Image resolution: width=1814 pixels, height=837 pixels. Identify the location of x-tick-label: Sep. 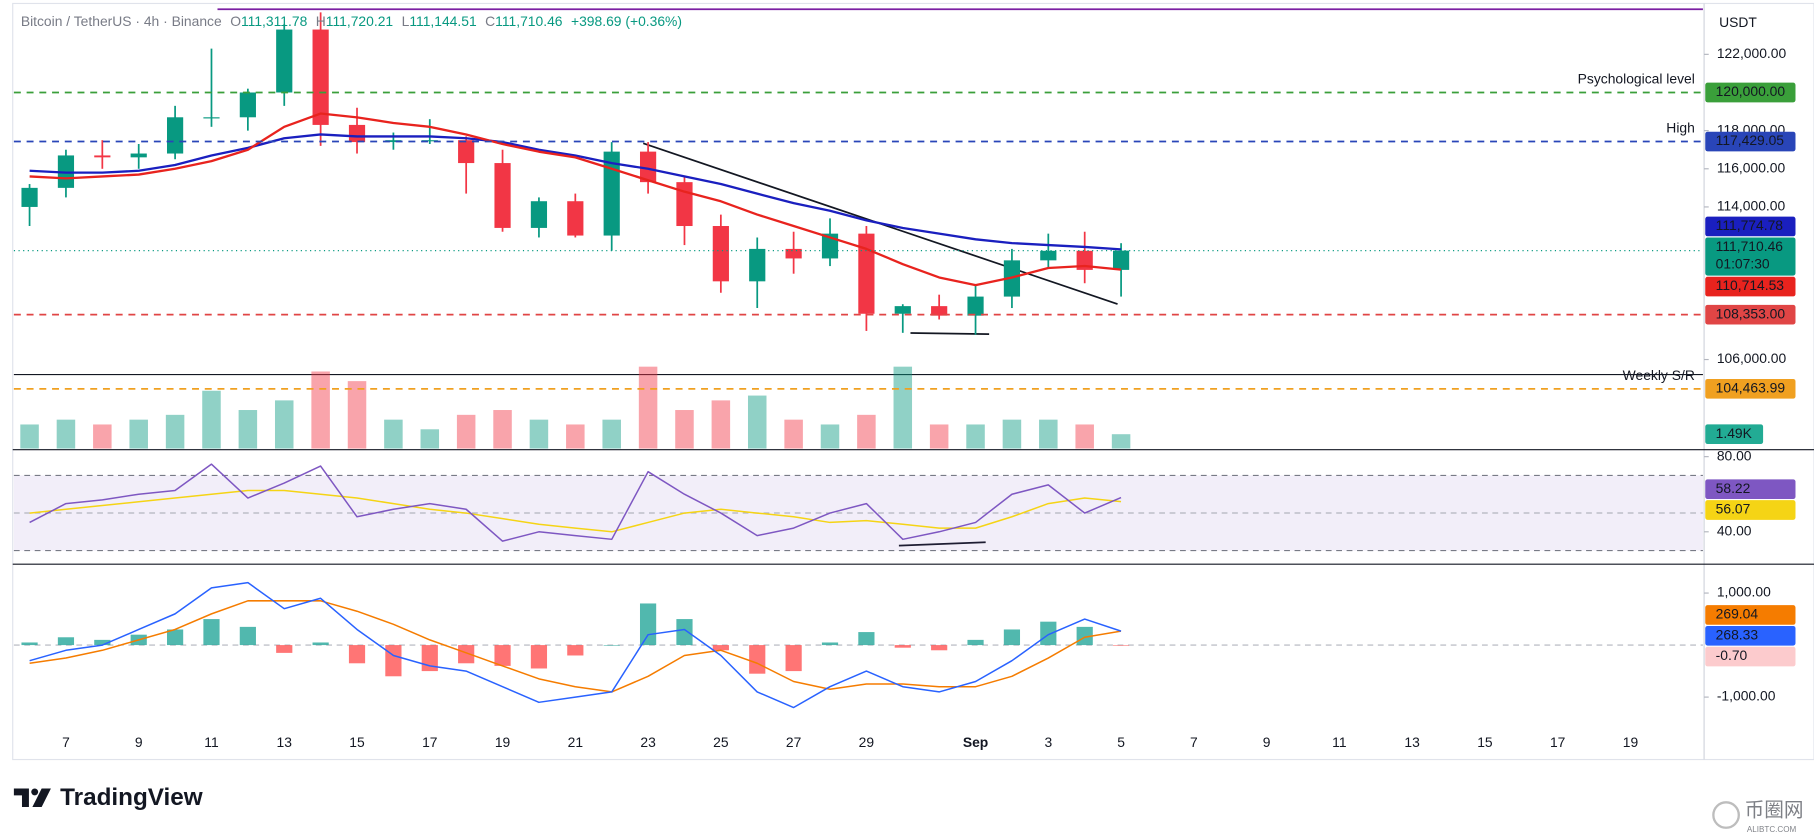
(975, 742).